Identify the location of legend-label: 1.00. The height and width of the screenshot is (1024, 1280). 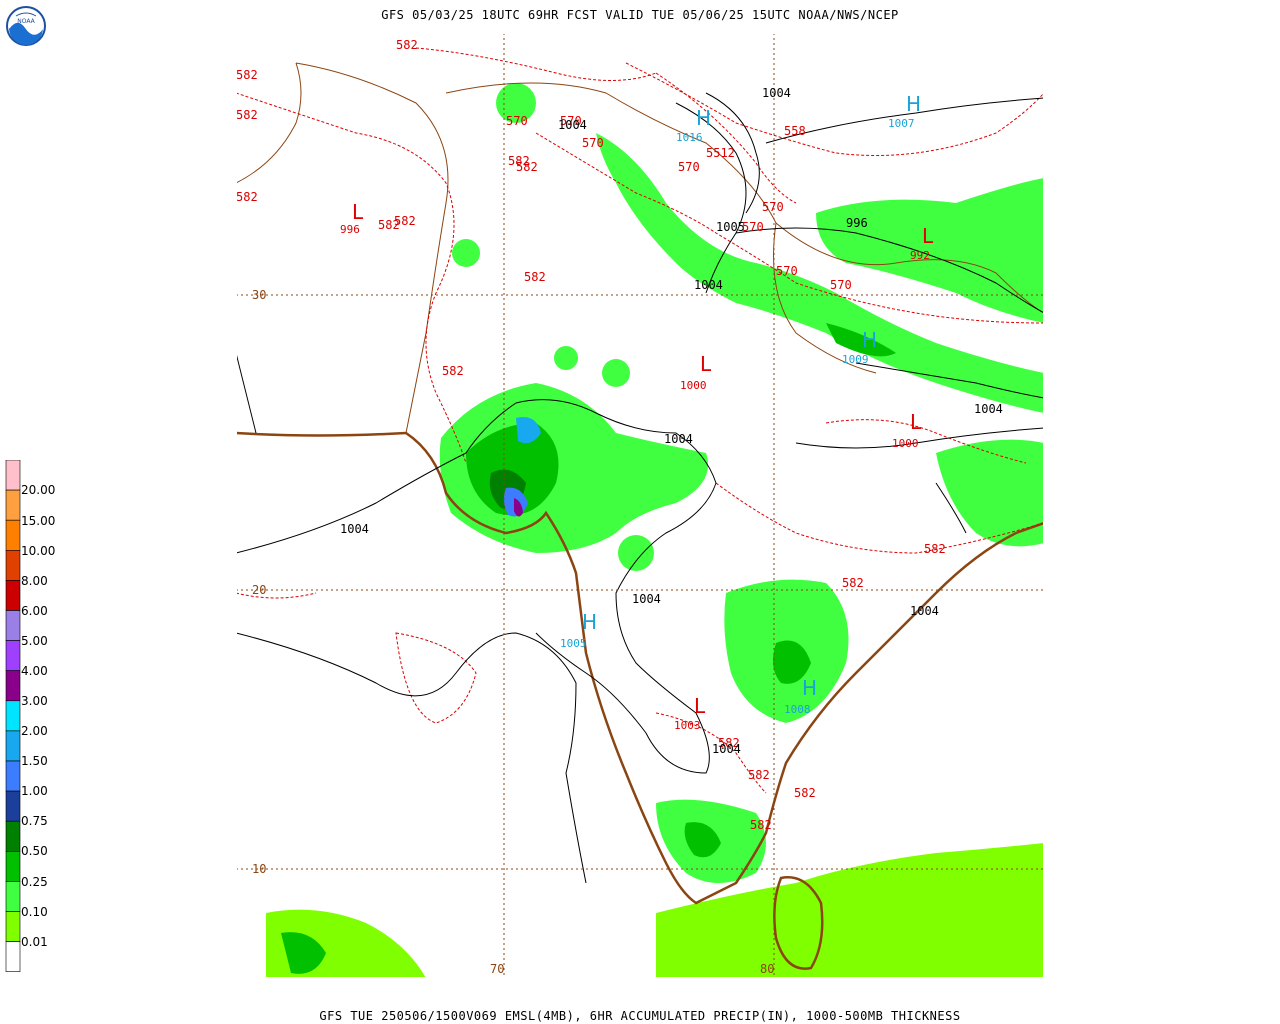
(34, 791).